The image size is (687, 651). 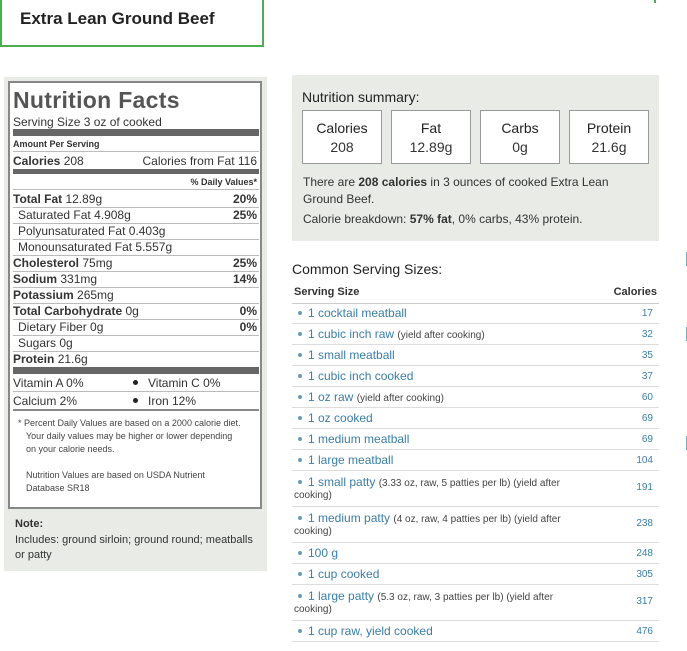 I want to click on nutrient-label: Protein, so click(x=34, y=359).